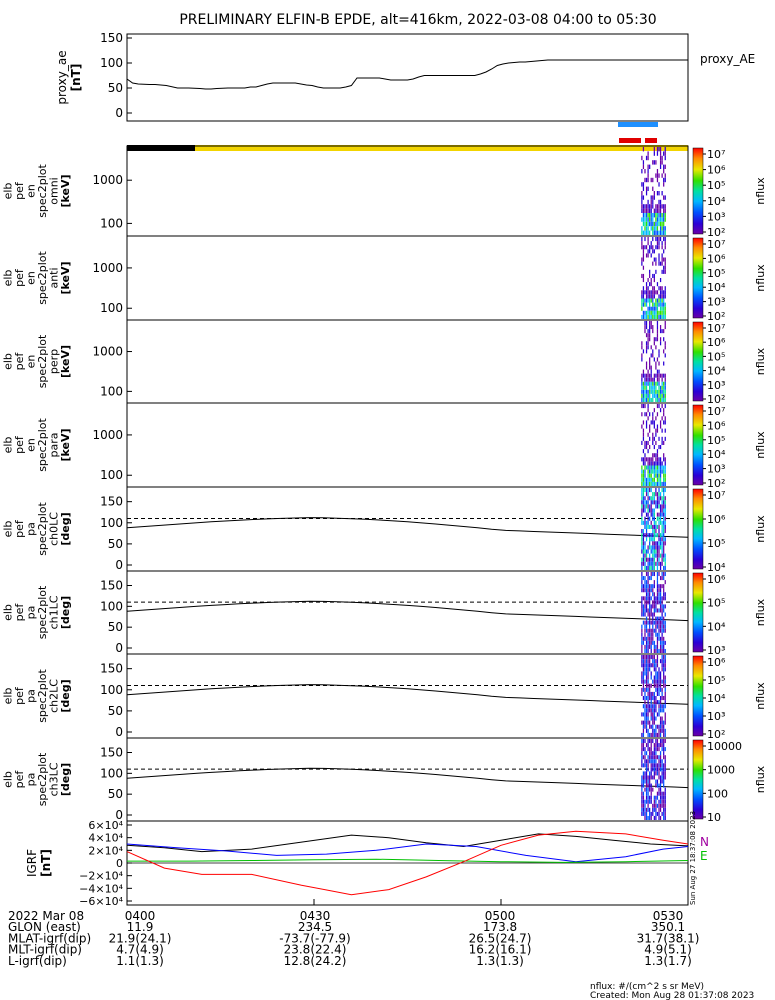  I want to click on ytick-label: 150, so click(111, 586).